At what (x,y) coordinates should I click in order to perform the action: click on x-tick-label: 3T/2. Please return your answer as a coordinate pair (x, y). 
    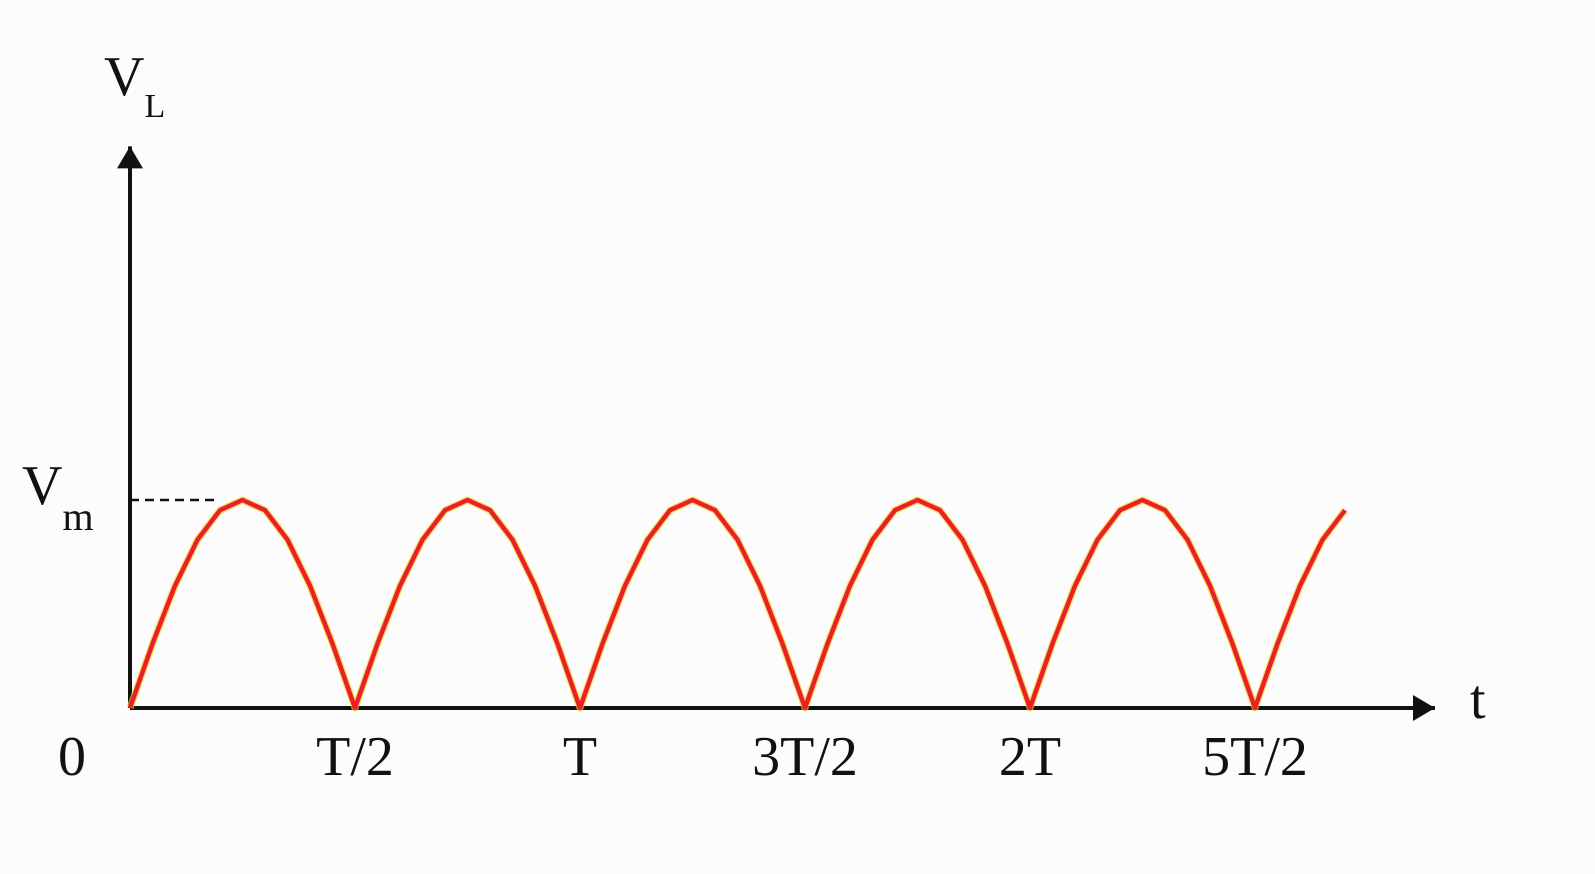
    Looking at the image, I should click on (805, 757).